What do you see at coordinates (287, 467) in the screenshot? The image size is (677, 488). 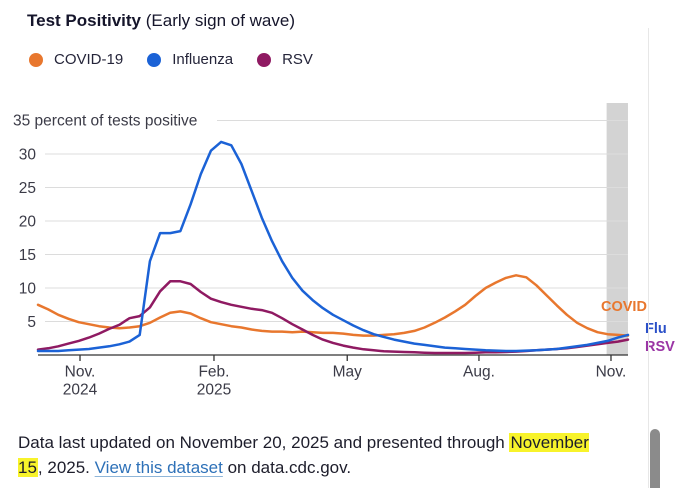 I see `footer-suffix: on data.cdc.gov.` at bounding box center [287, 467].